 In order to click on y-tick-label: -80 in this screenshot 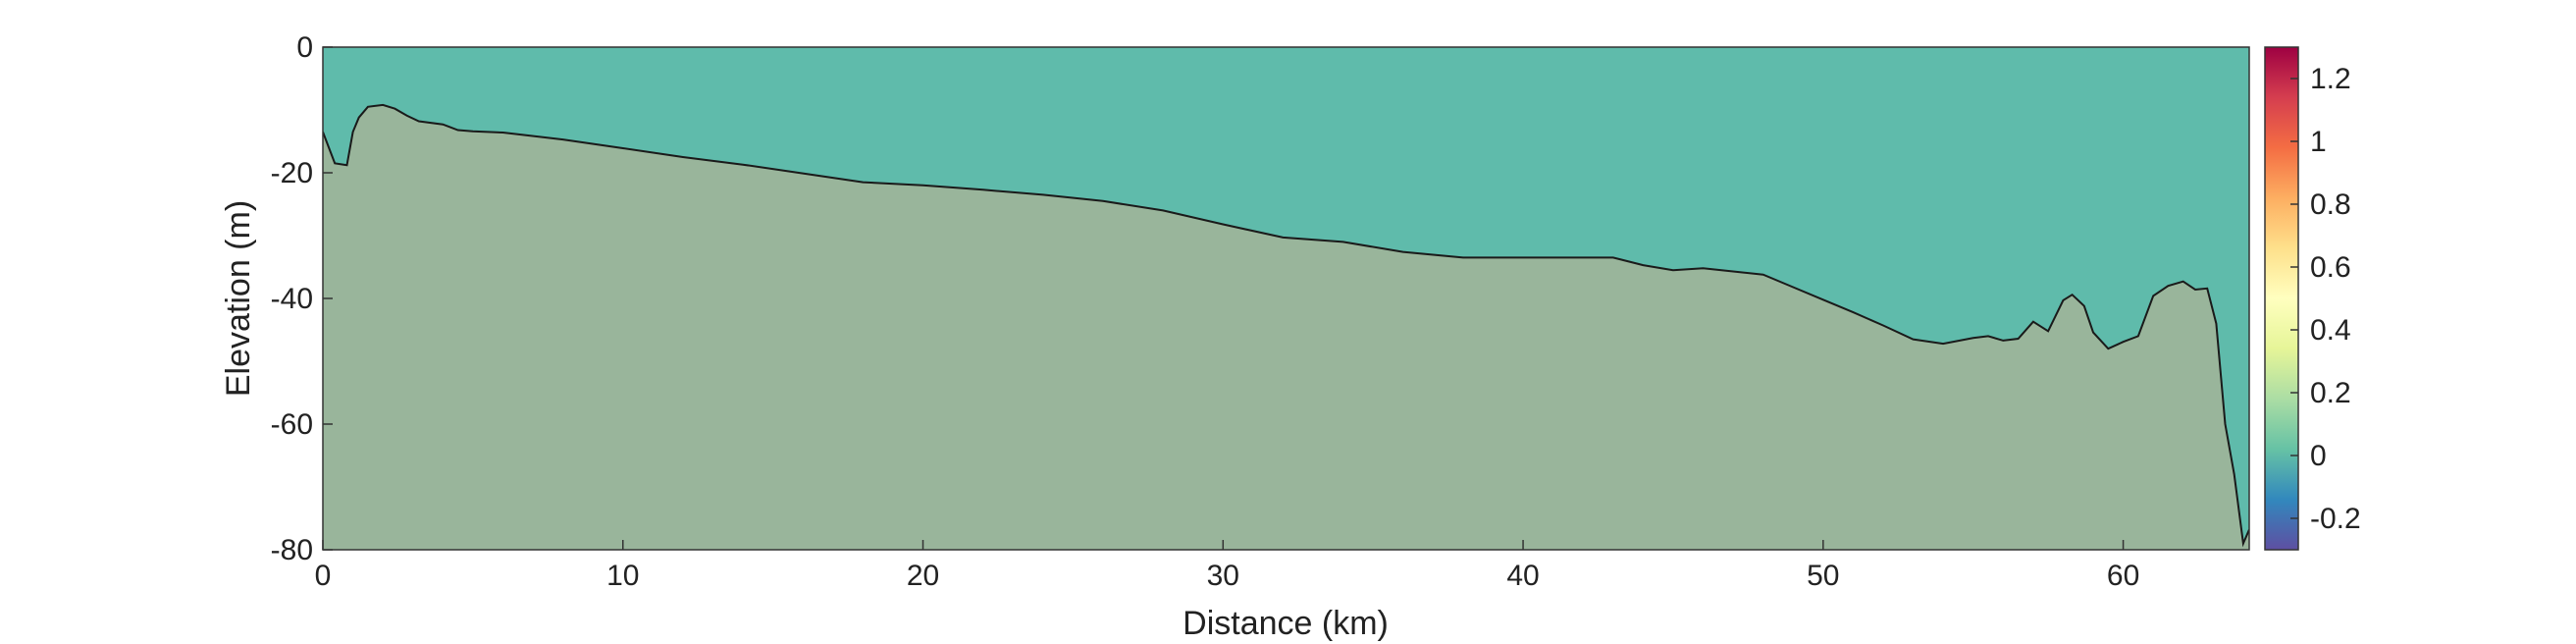, I will do `click(292, 550)`.